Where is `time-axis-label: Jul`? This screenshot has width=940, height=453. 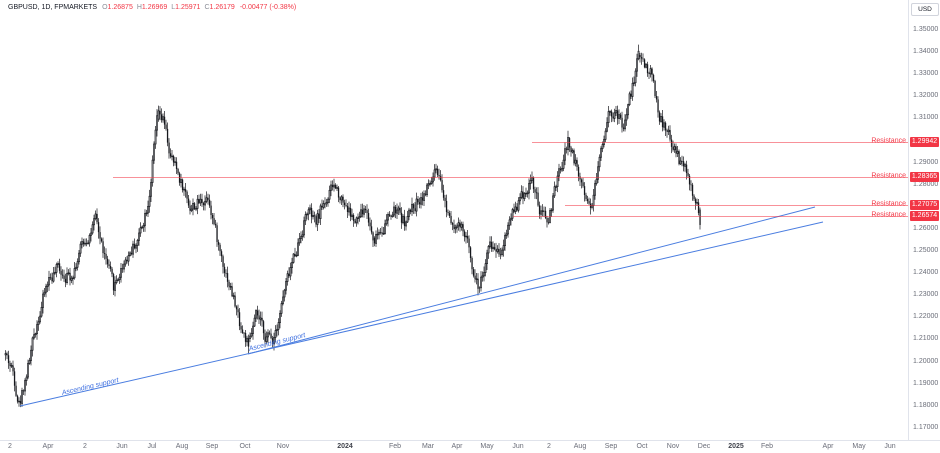
time-axis-label: Jul is located at coordinates (152, 446).